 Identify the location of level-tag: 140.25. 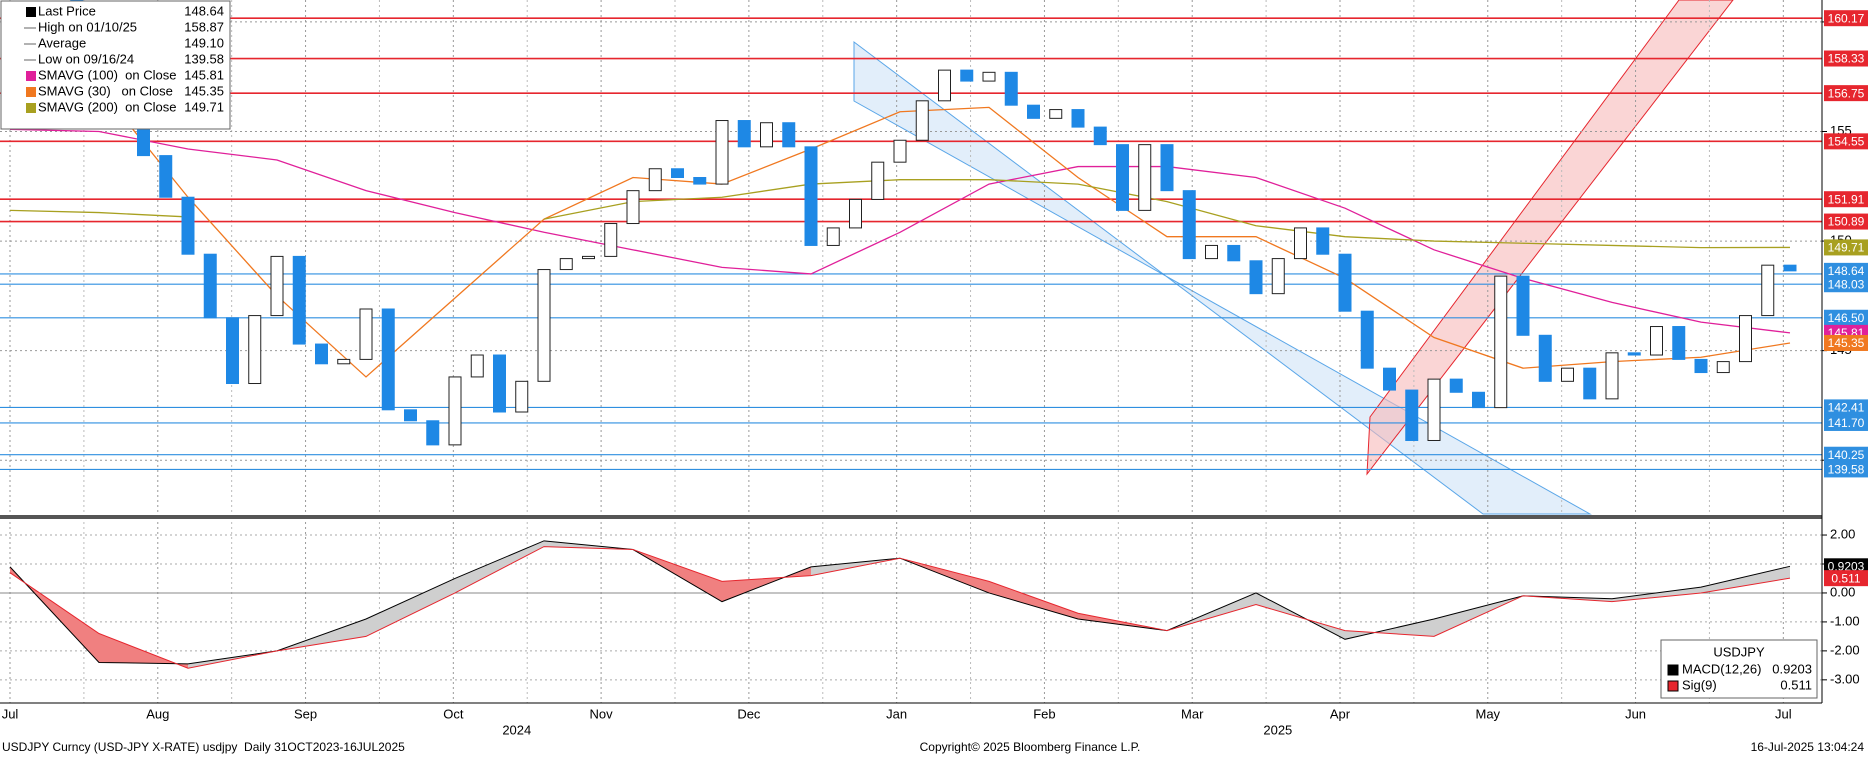
(1846, 455).